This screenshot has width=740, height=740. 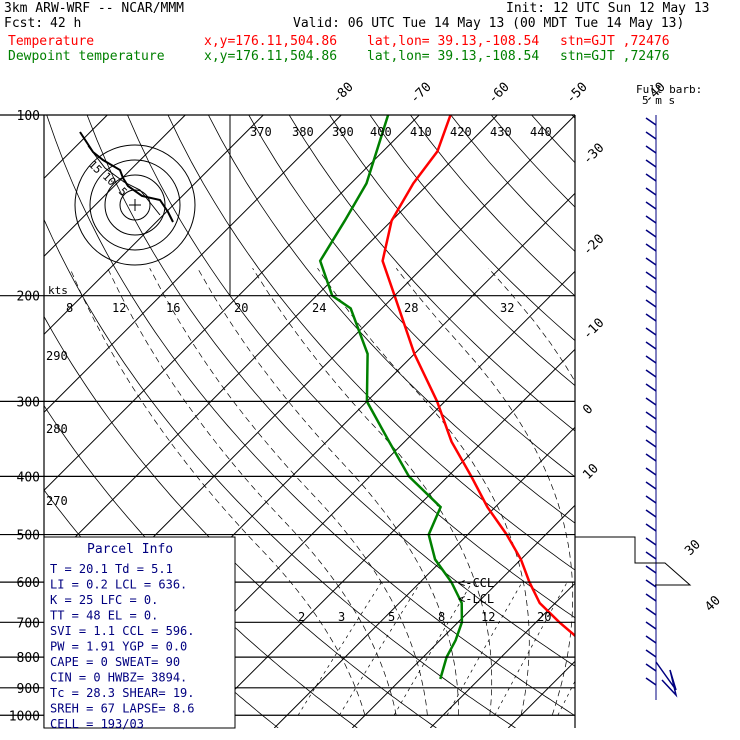 What do you see at coordinates (303, 132) in the screenshot?
I see `theta-label: 380` at bounding box center [303, 132].